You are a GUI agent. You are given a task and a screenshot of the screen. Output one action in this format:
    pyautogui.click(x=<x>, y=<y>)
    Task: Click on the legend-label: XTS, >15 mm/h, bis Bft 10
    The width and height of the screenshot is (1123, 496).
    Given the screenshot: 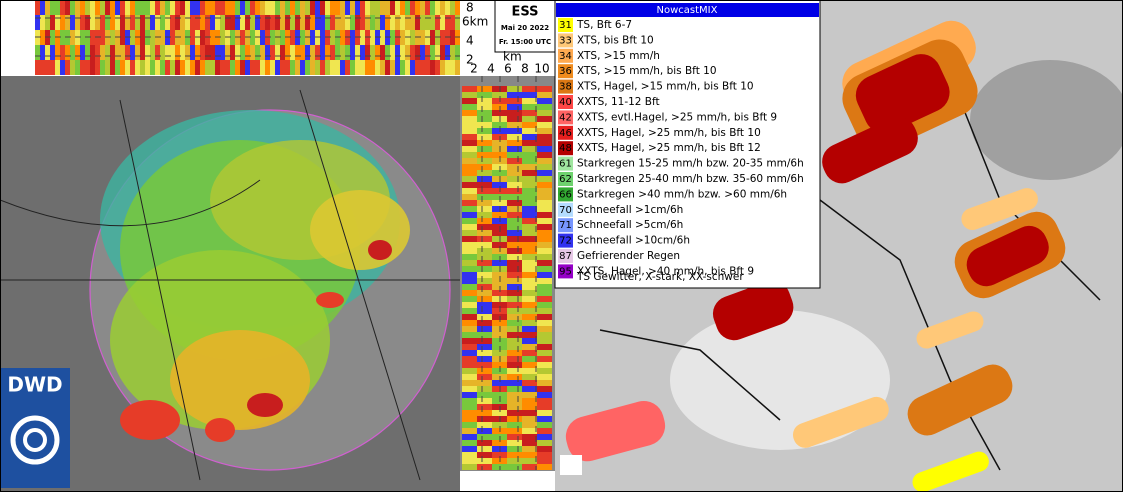 What is the action you would take?
    pyautogui.click(x=647, y=71)
    